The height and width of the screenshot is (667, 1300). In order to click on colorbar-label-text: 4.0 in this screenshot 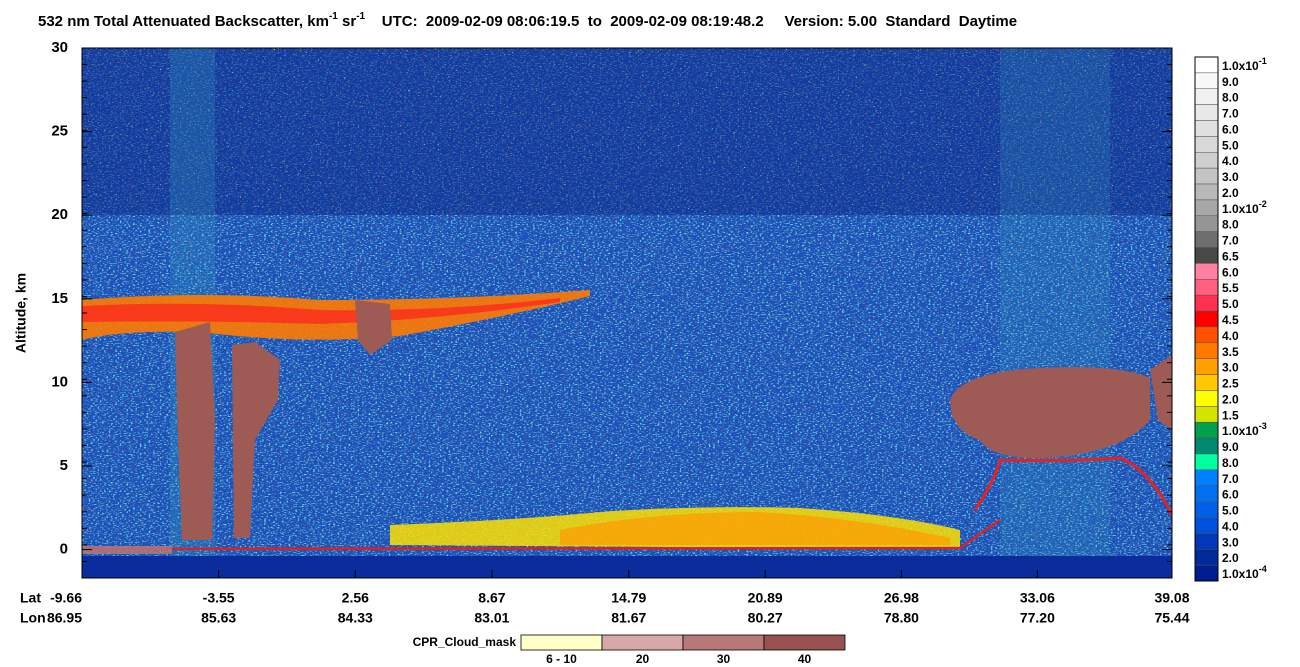, I will do `click(1230, 336)`.